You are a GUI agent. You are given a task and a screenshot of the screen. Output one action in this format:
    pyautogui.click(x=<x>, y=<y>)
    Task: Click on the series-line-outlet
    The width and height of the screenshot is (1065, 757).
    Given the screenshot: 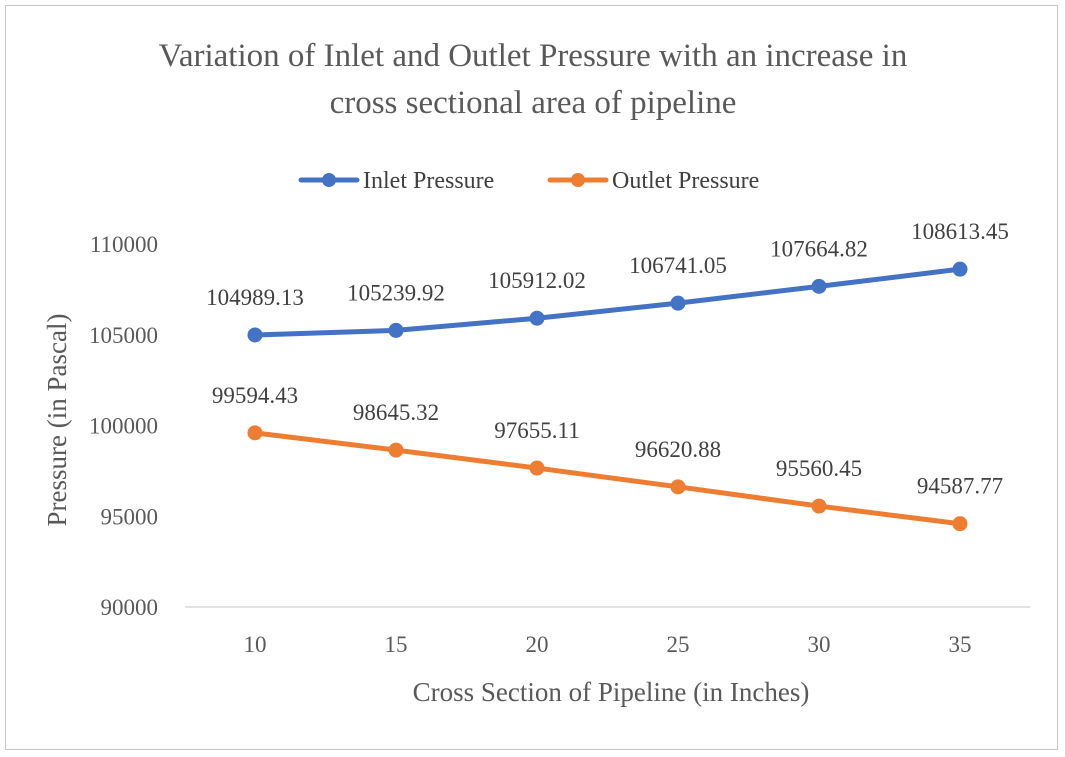 What is the action you would take?
    pyautogui.click(x=607, y=478)
    